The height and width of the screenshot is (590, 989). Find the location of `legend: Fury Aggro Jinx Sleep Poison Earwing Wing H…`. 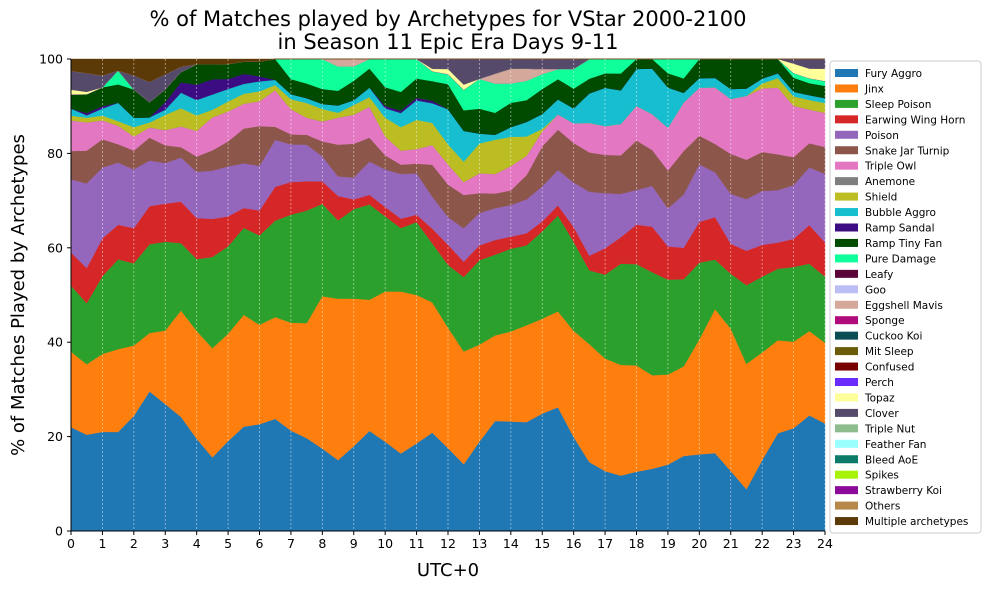

legend: Fury Aggro Jinx Sleep Poison Earwing Wing H… is located at coordinates (905, 297).